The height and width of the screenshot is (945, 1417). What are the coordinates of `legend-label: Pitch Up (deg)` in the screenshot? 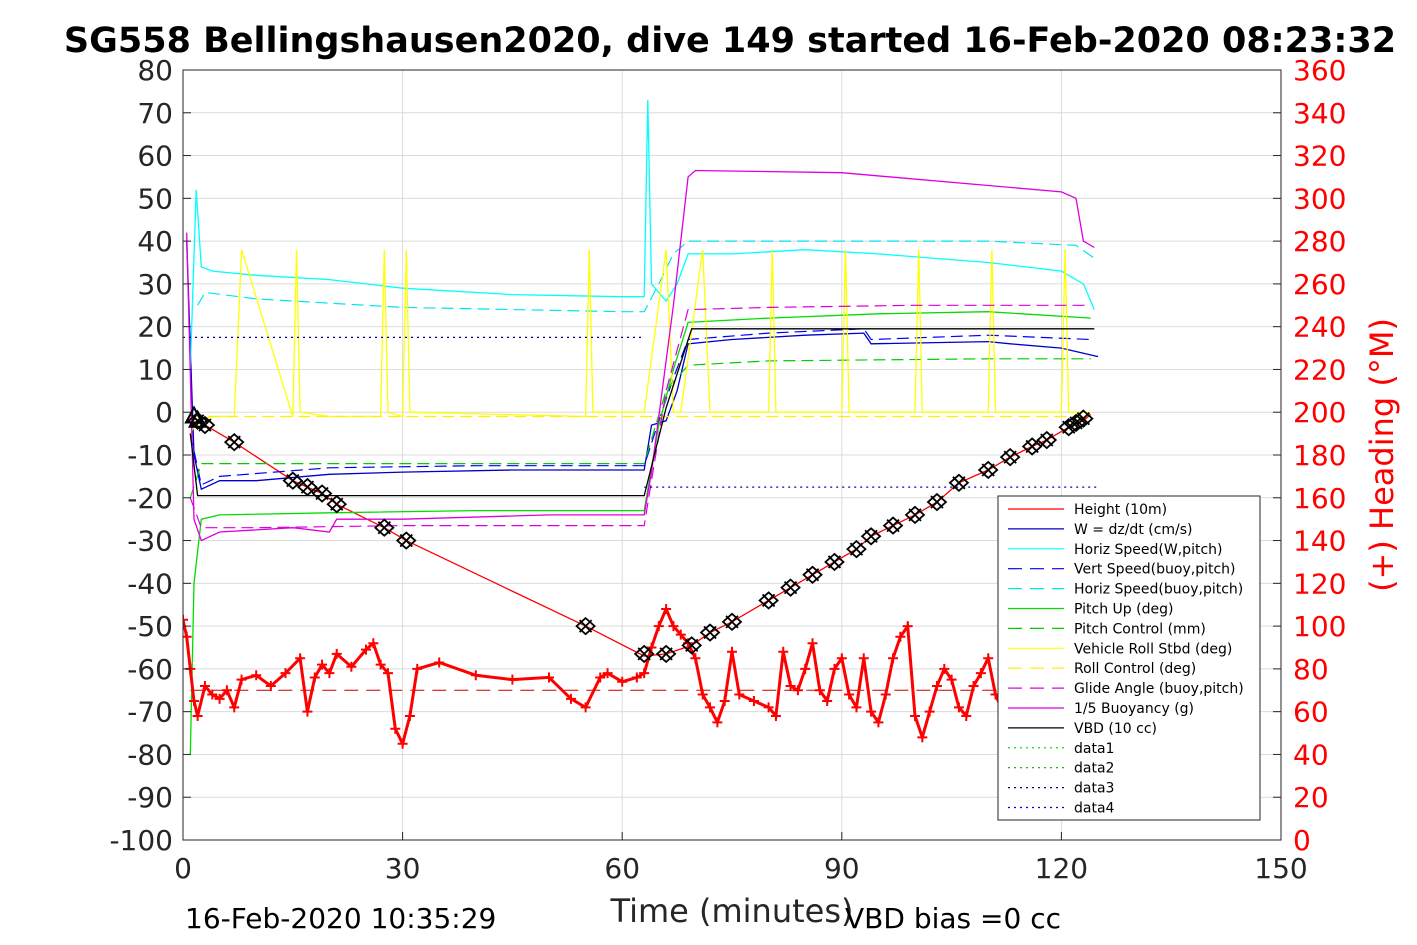 It's located at (1123, 610).